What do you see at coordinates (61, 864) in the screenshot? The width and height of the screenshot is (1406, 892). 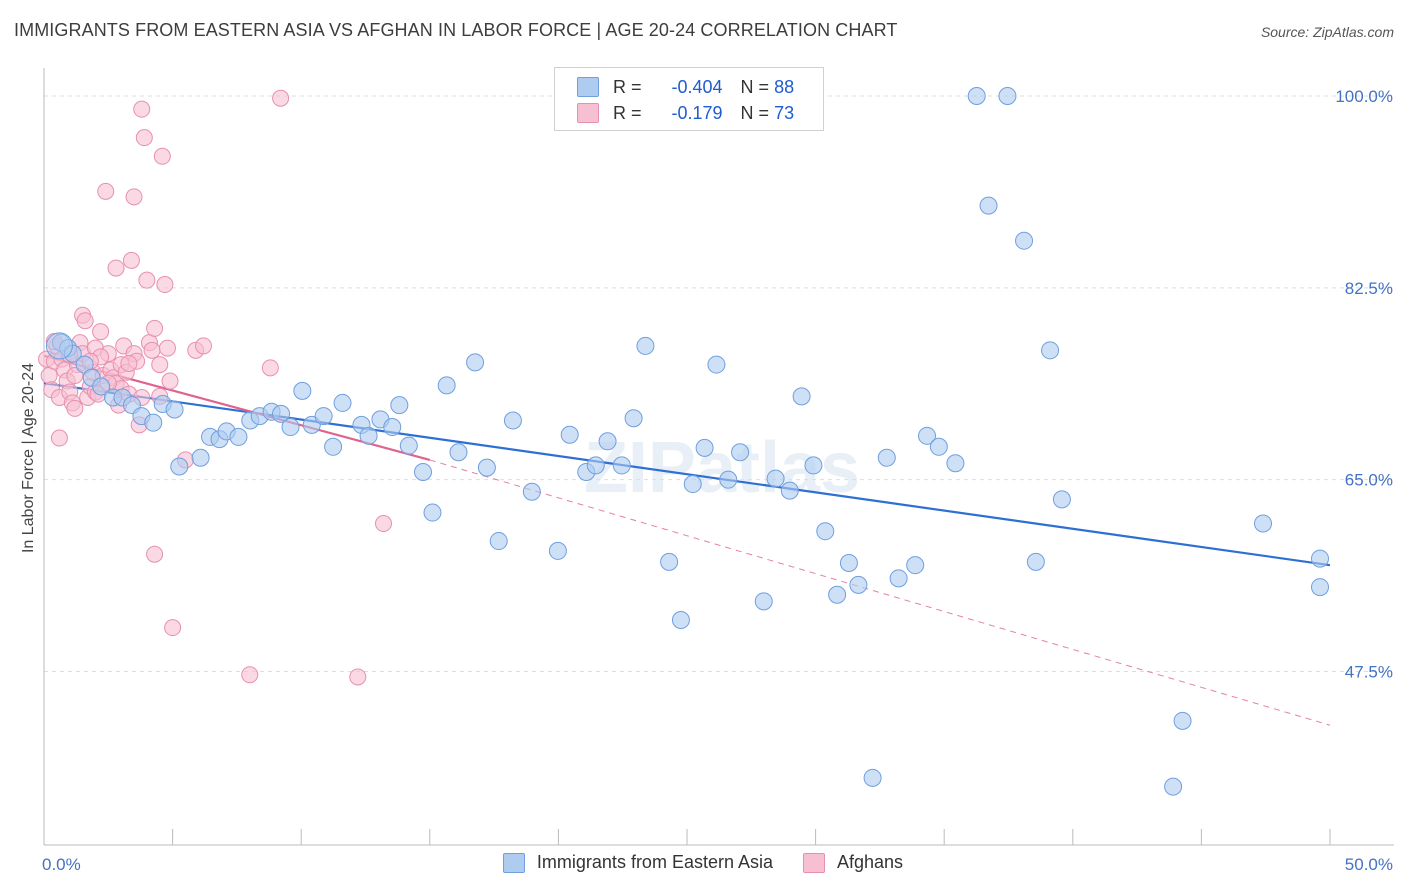 I see `x-tick-label: 0.0%` at bounding box center [61, 864].